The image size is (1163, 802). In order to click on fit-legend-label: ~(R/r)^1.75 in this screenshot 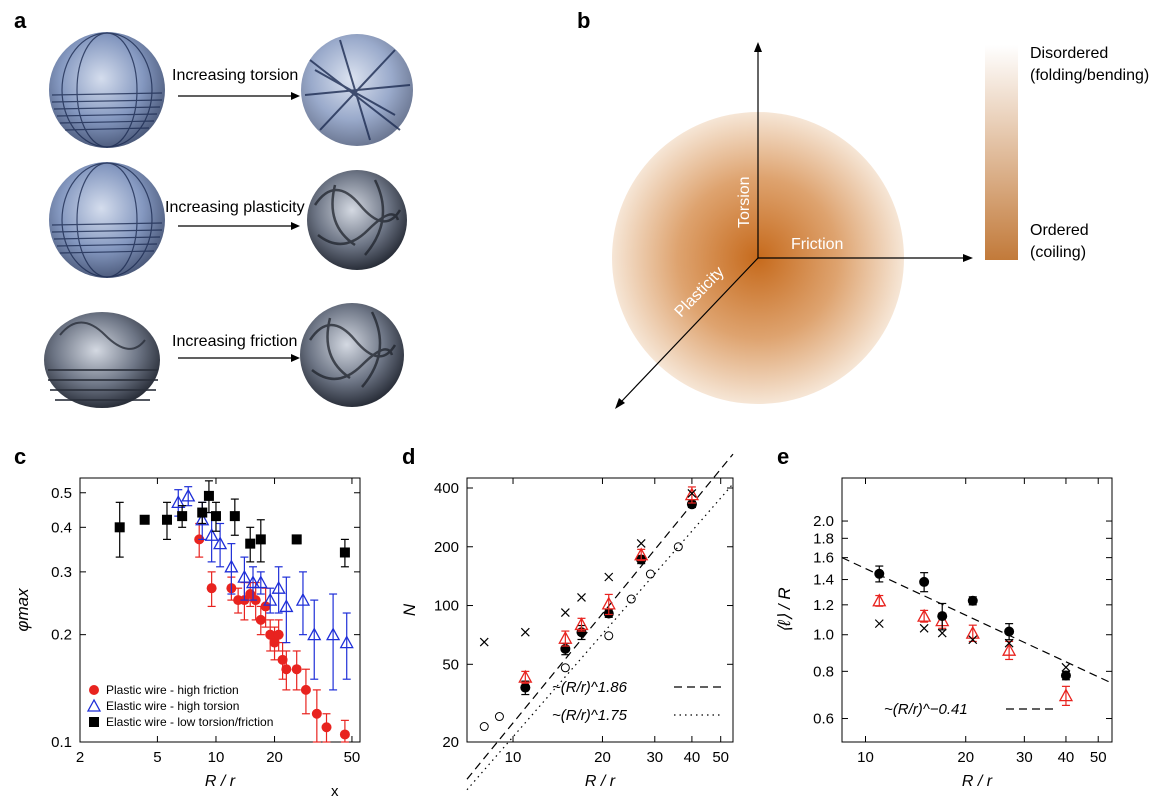, I will do `click(590, 715)`.